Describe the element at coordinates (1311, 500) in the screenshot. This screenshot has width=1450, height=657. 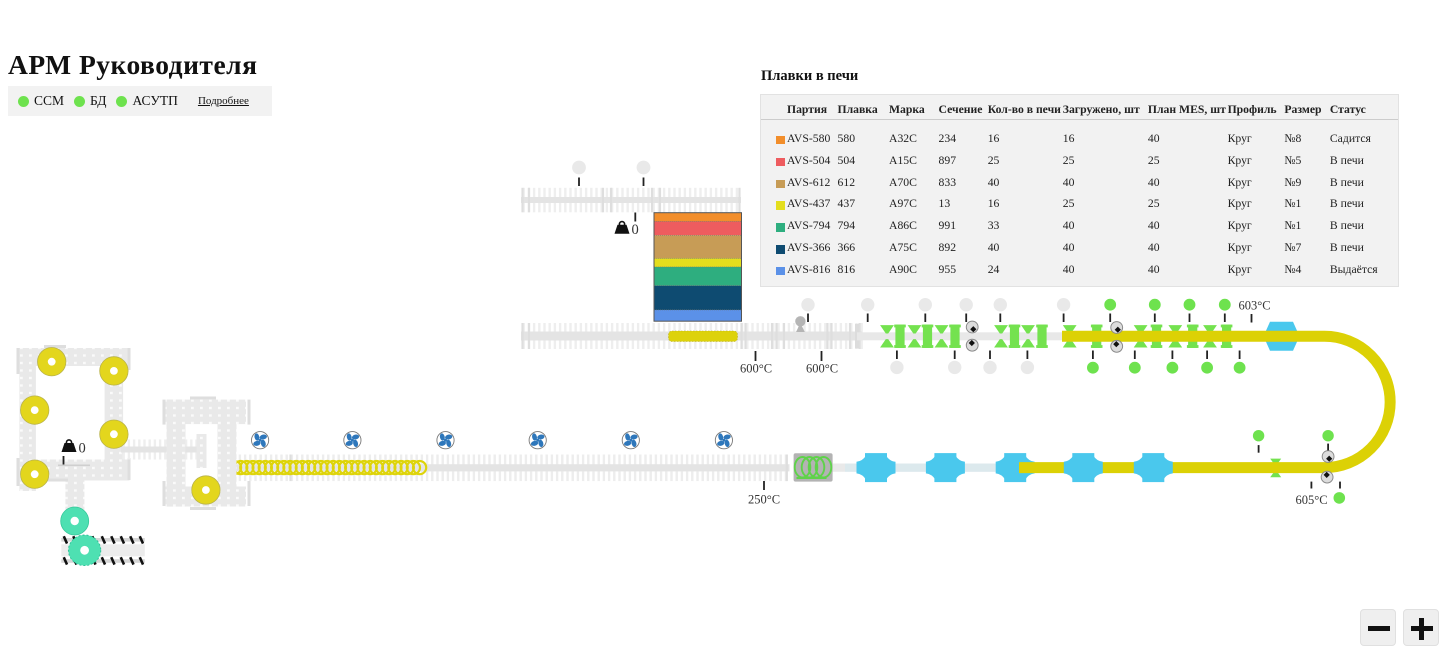
I see `svg-text: 605°C` at that location.